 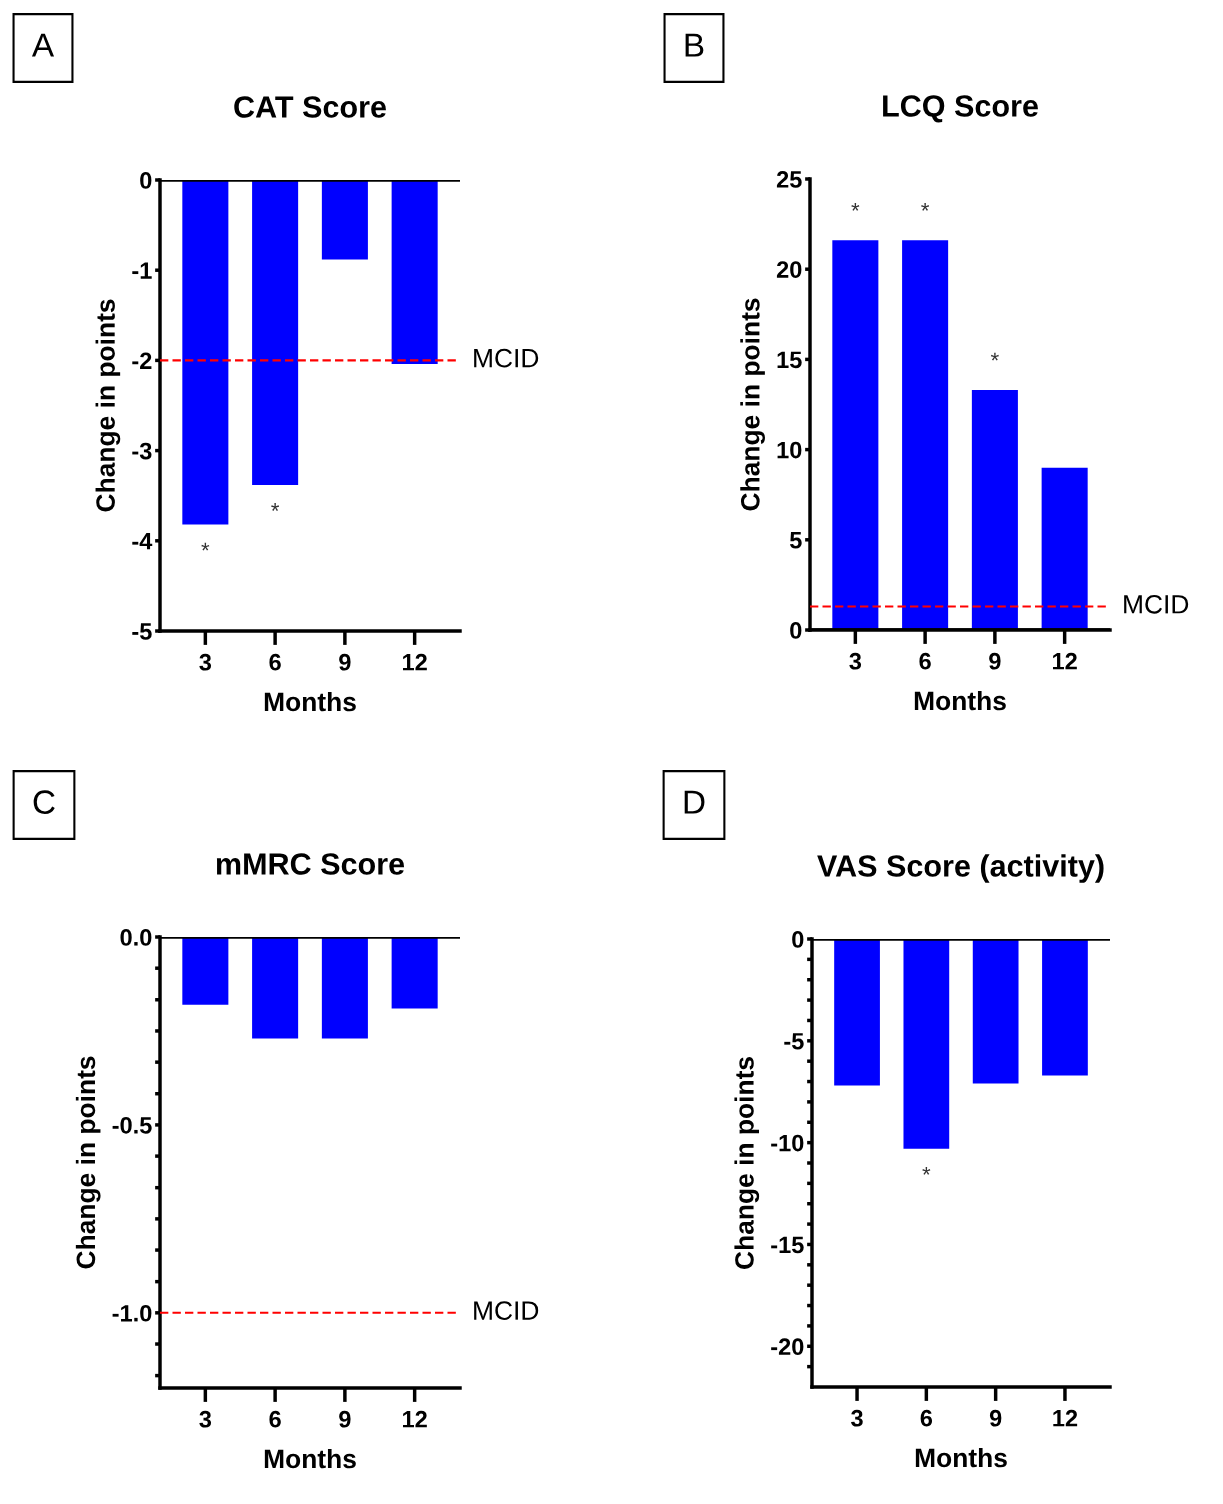 I want to click on y-tick-label: -2, so click(x=142, y=360).